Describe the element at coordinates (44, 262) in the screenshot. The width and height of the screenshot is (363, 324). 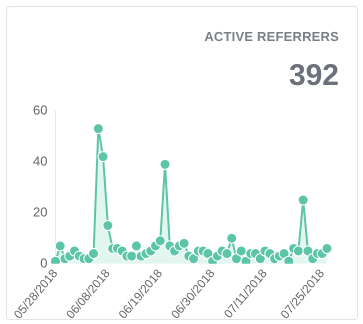
I see `y-tick-label: 0` at that location.